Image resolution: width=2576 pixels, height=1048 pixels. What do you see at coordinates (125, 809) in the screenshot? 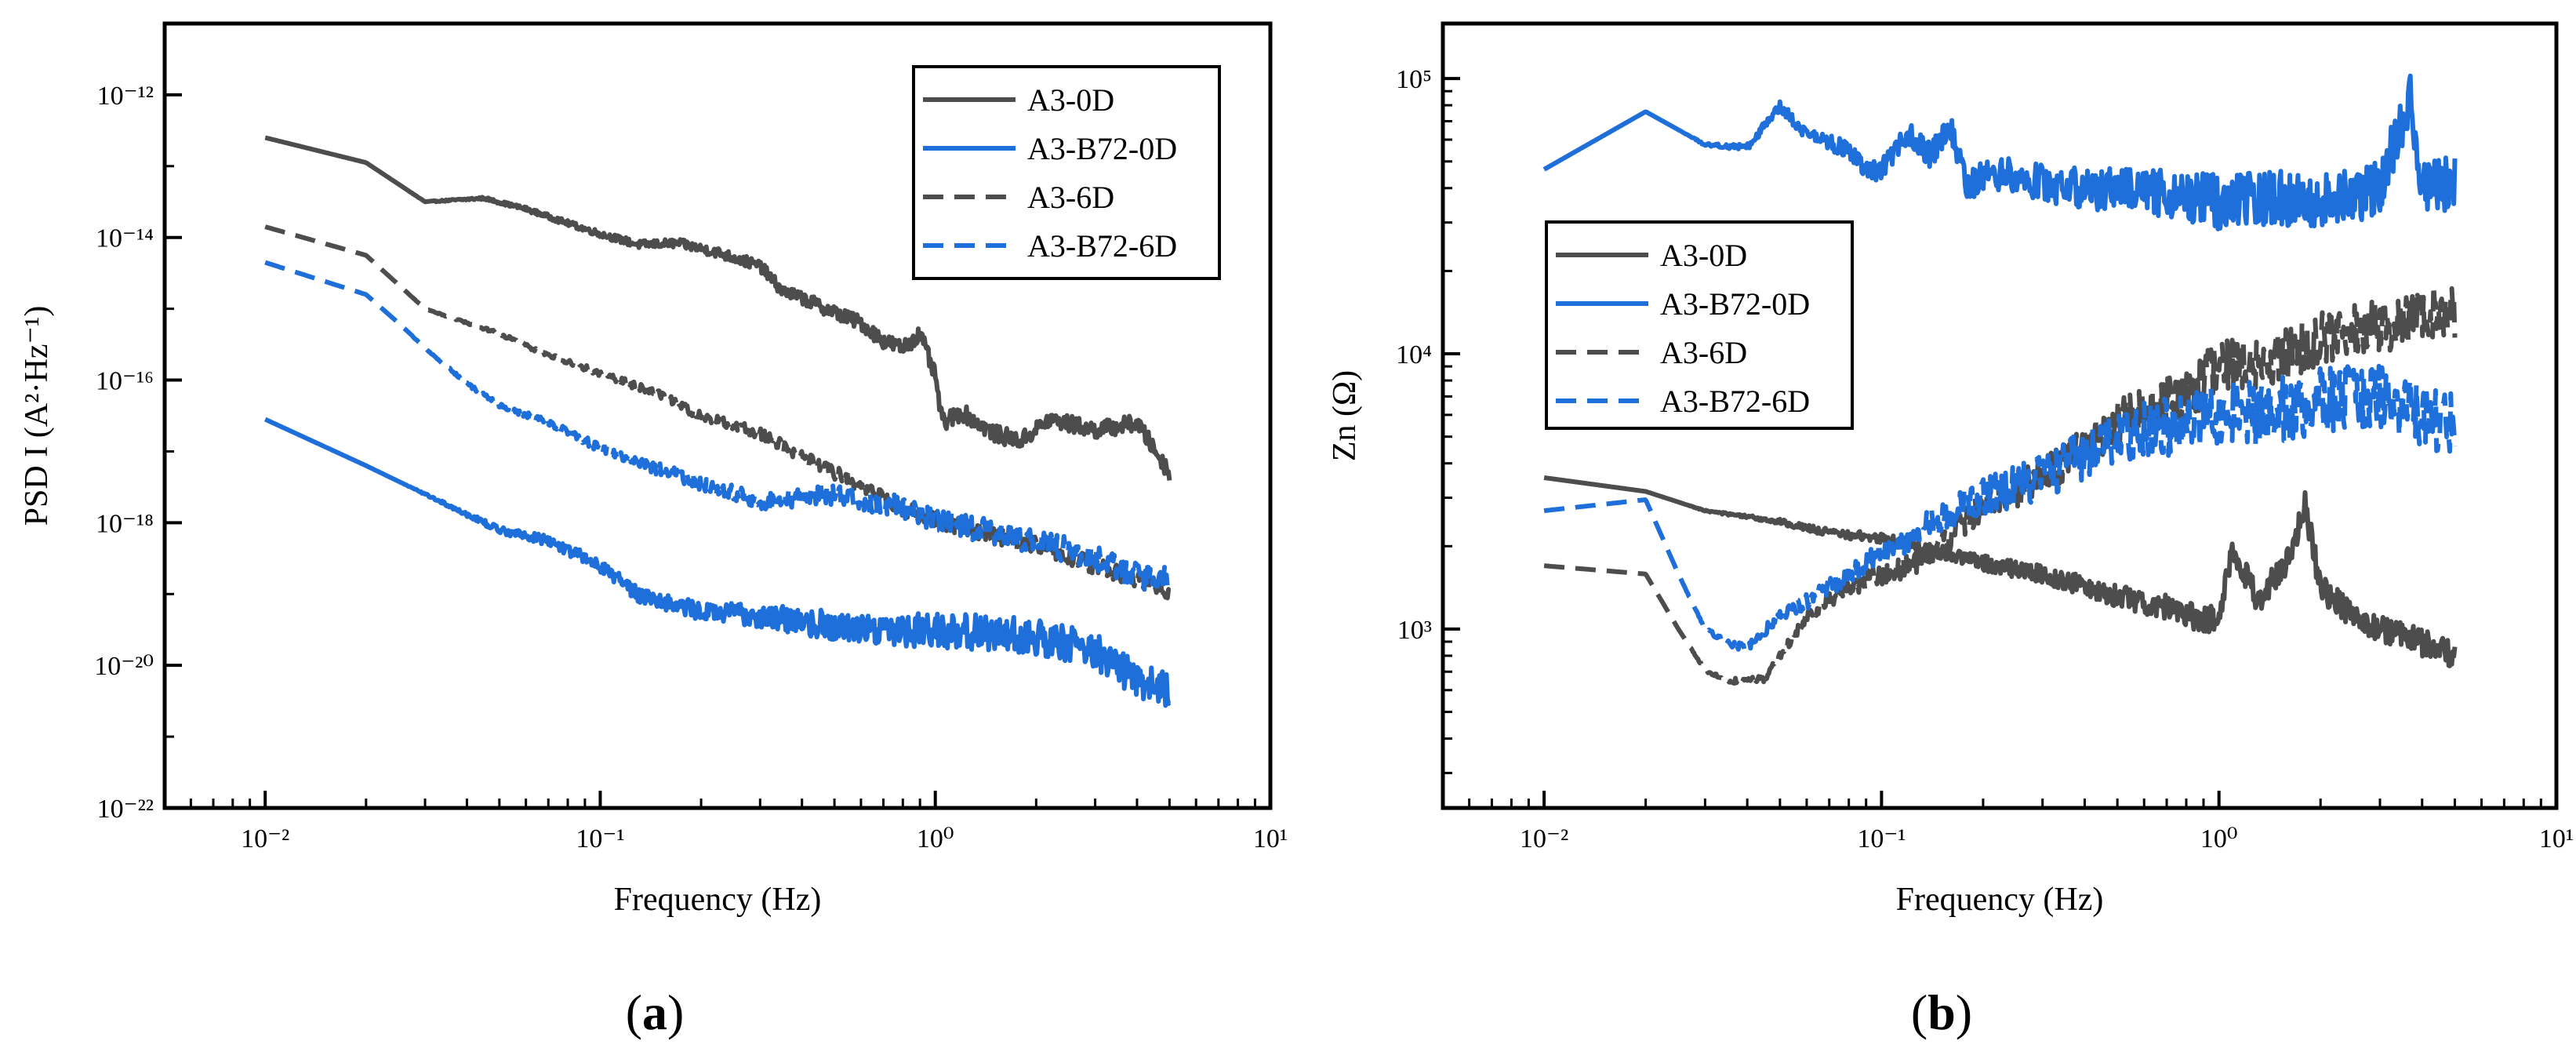
I see `y-tick-label: 10⁻²²` at bounding box center [125, 809].